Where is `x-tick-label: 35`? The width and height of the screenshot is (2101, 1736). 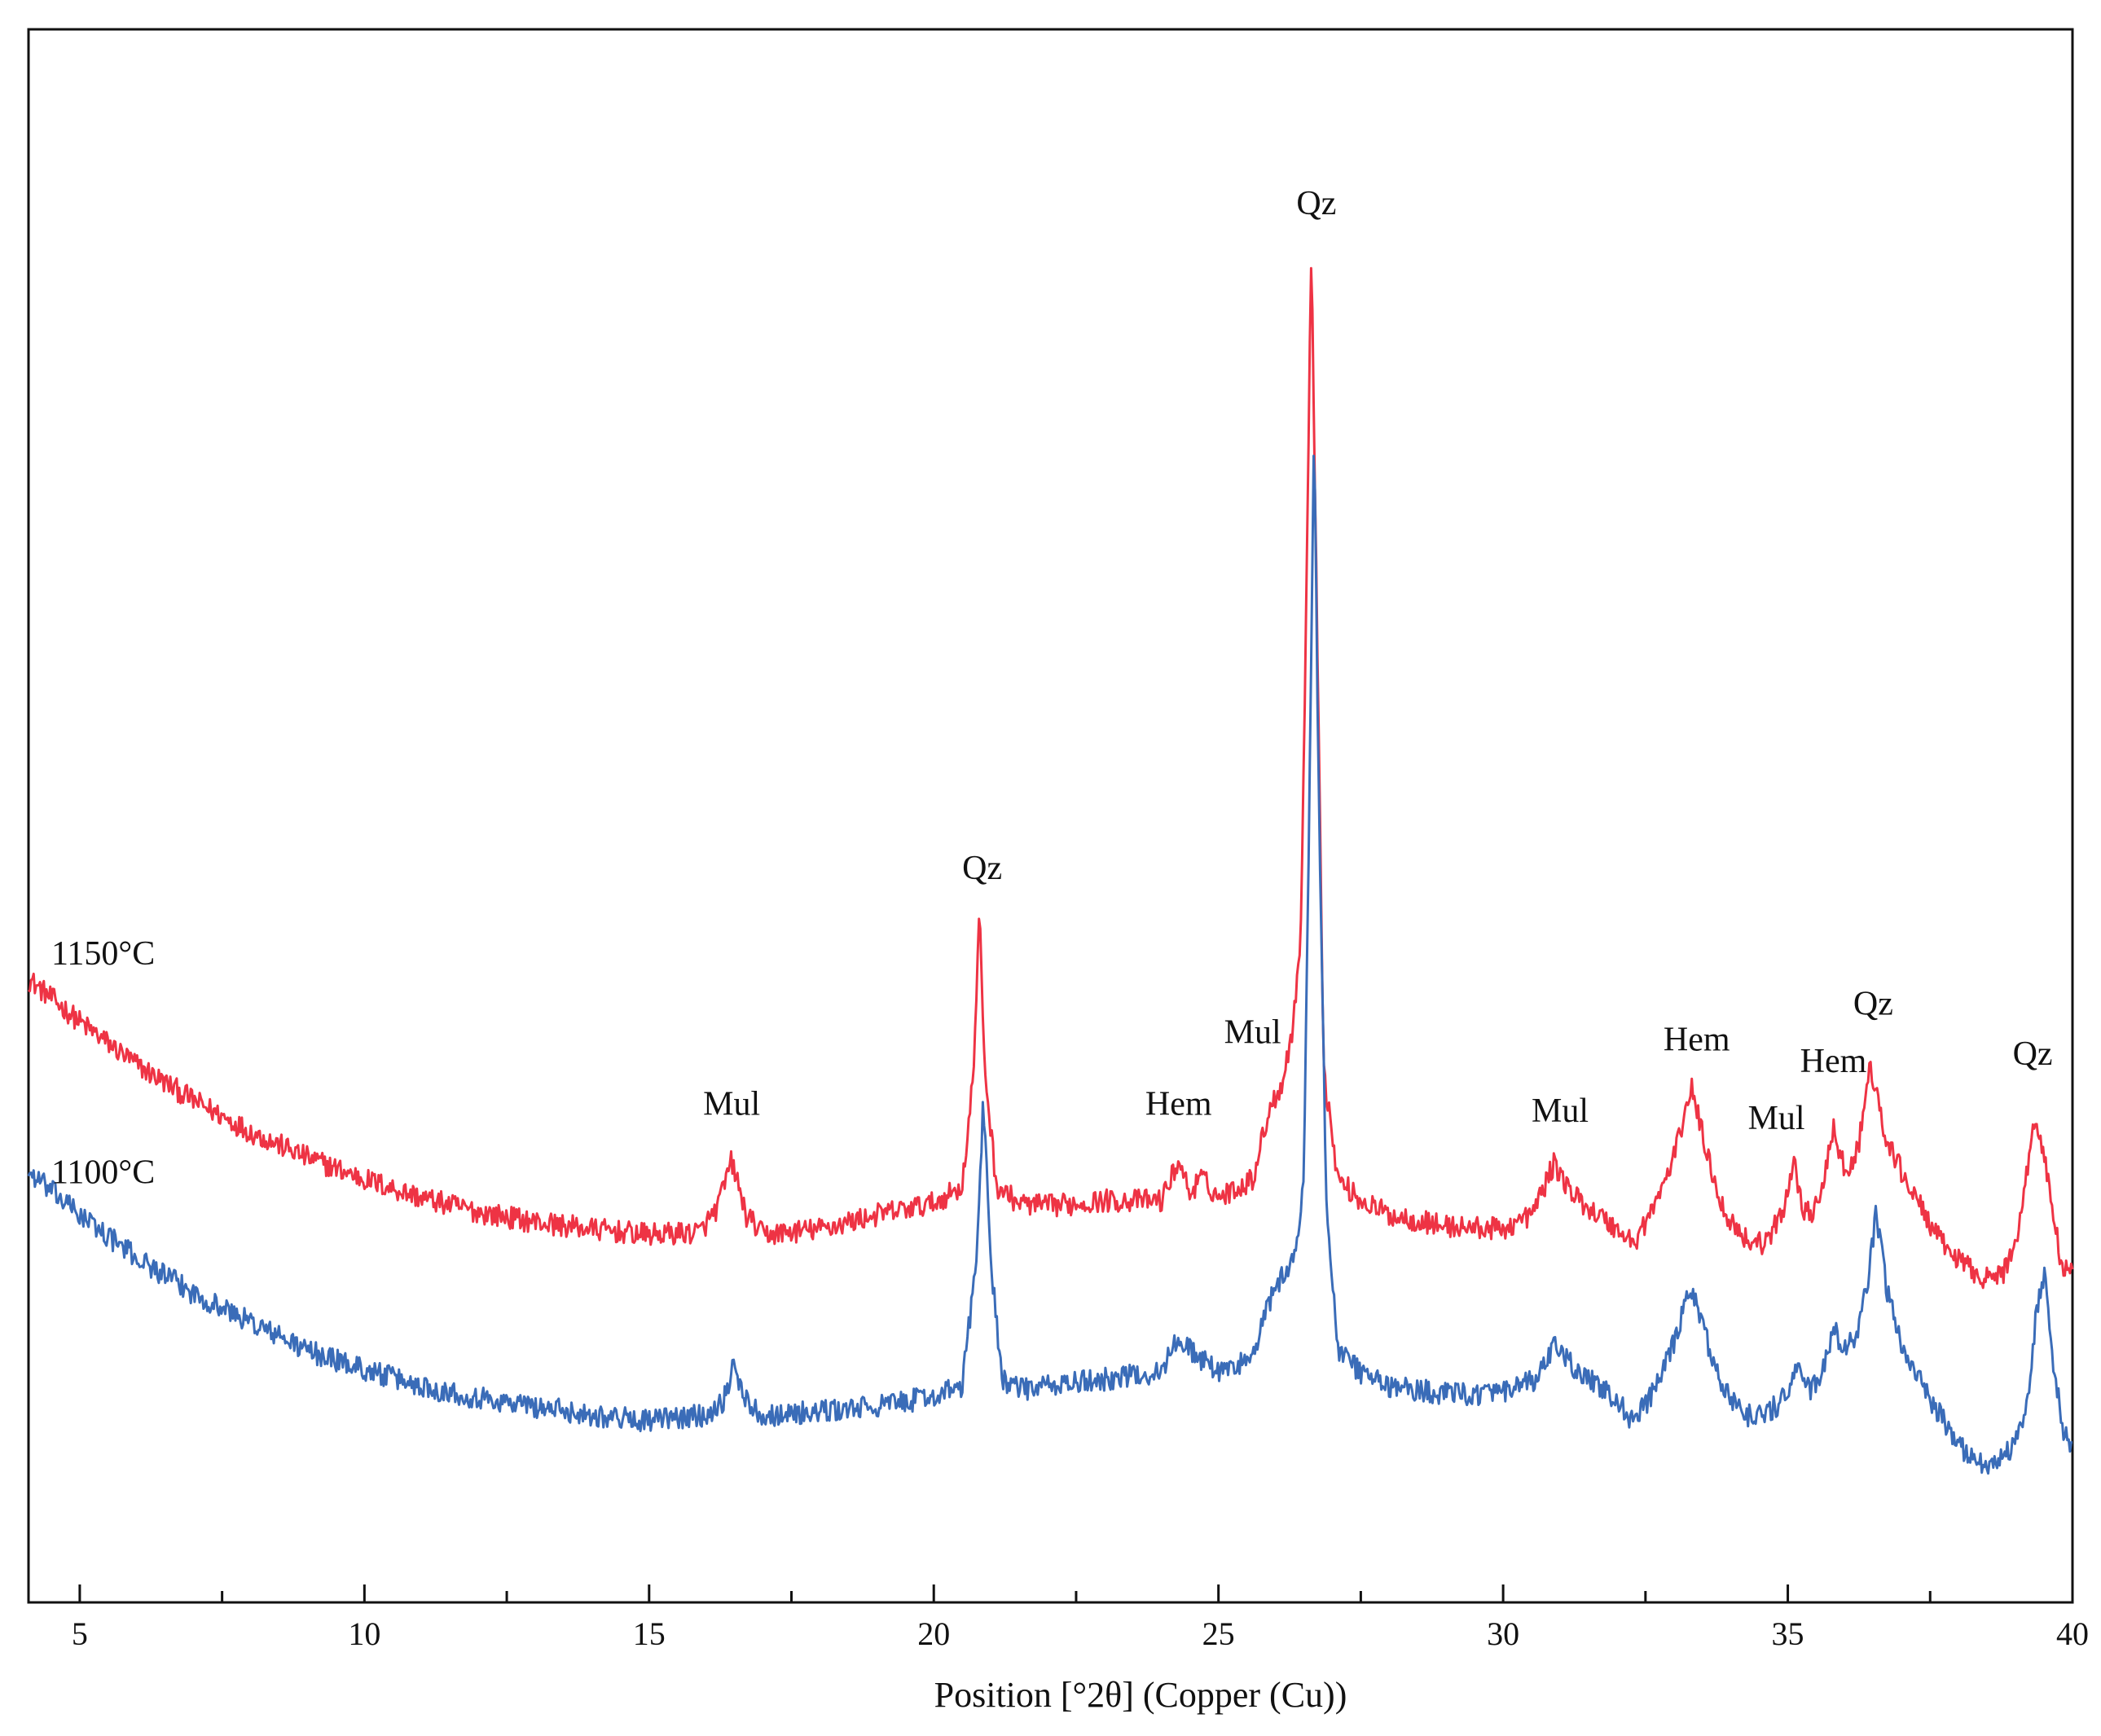 x-tick-label: 35 is located at coordinates (1788, 1633).